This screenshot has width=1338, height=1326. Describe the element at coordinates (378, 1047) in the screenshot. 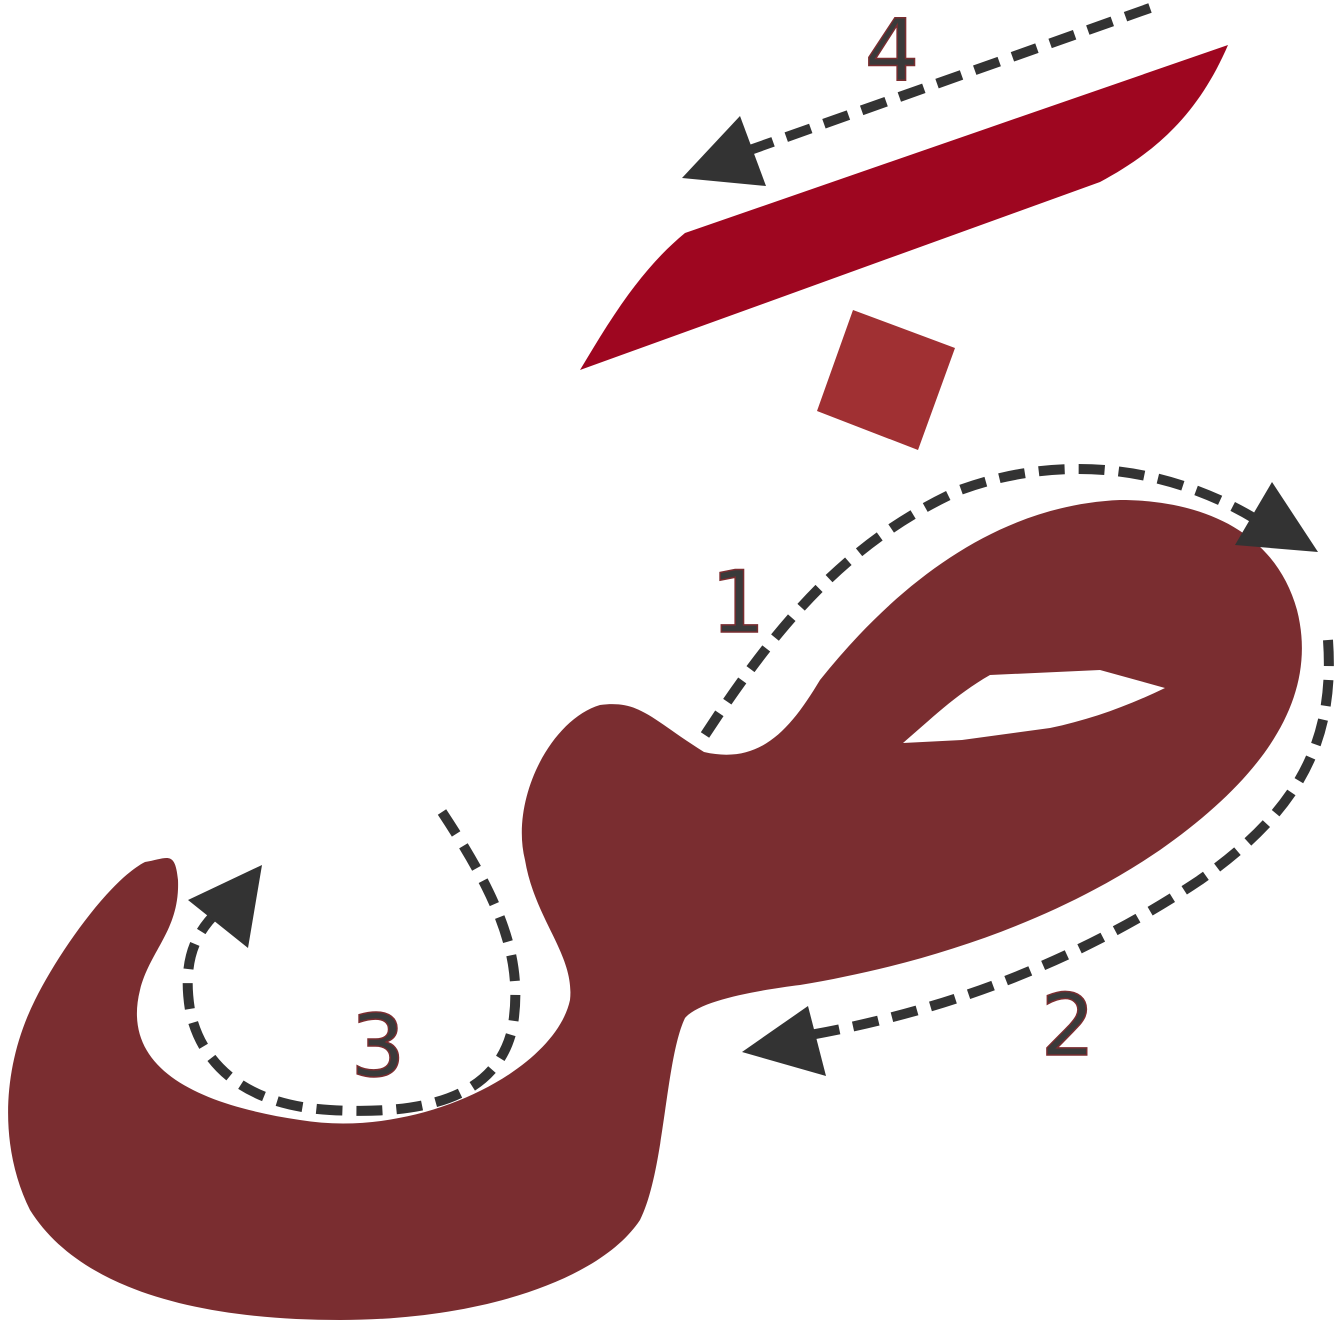

I see `step-label-3: 3` at that location.